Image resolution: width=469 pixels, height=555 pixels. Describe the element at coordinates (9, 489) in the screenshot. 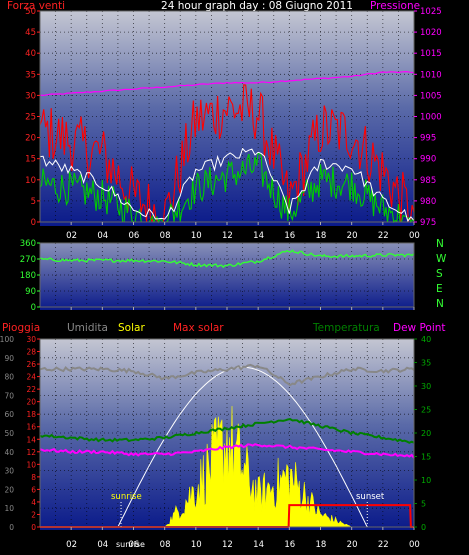

I see `humidity-tick-label: 20` at that location.